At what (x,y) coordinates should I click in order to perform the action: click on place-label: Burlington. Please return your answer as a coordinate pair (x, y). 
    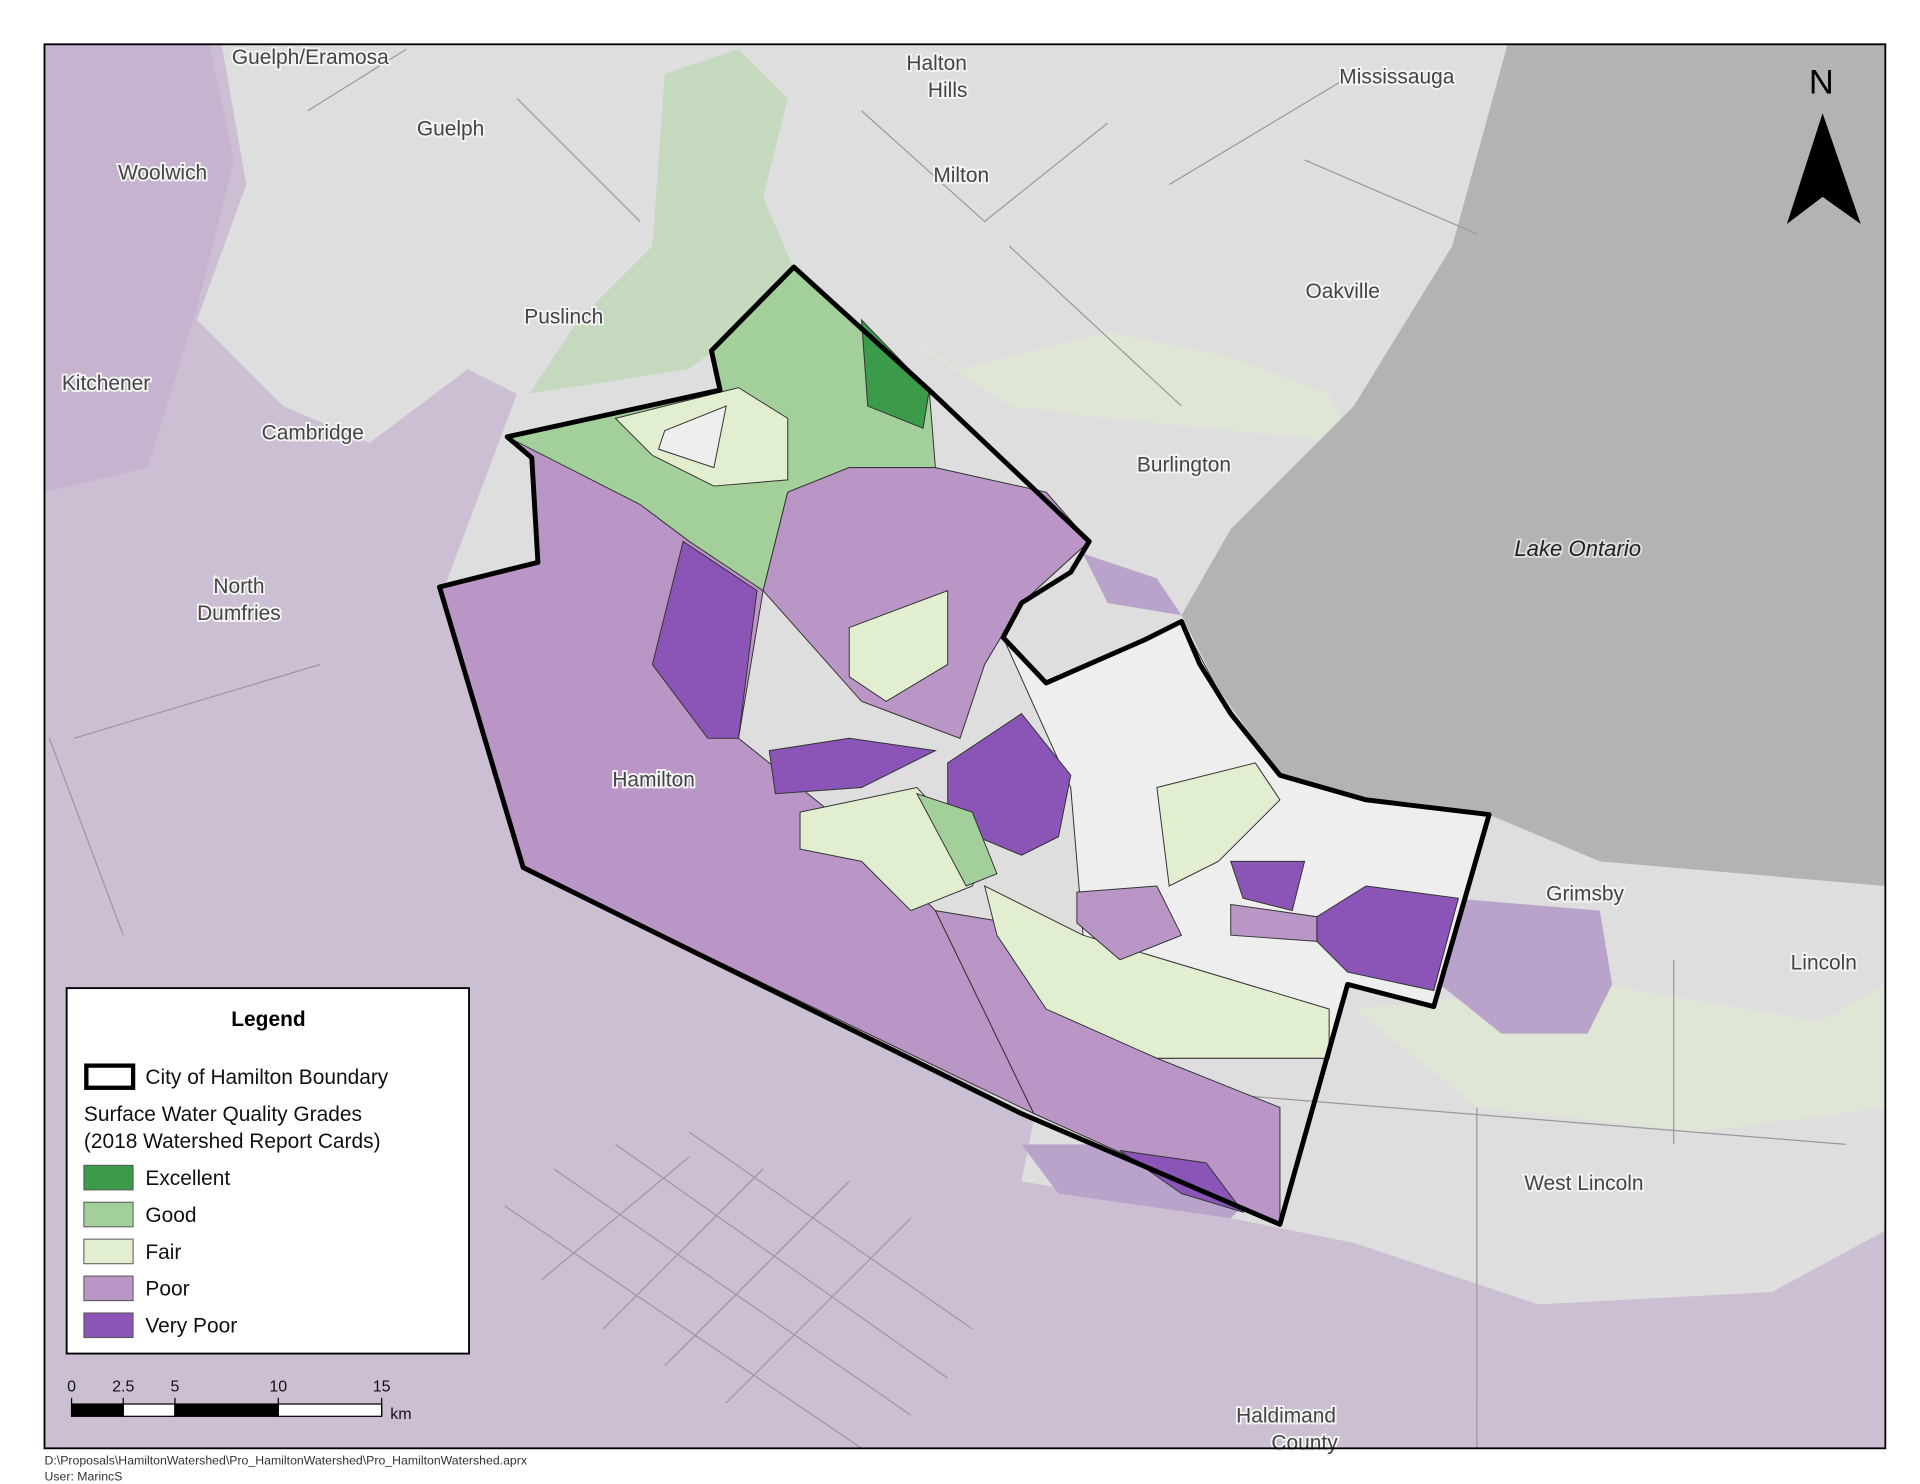
    Looking at the image, I should click on (1184, 464).